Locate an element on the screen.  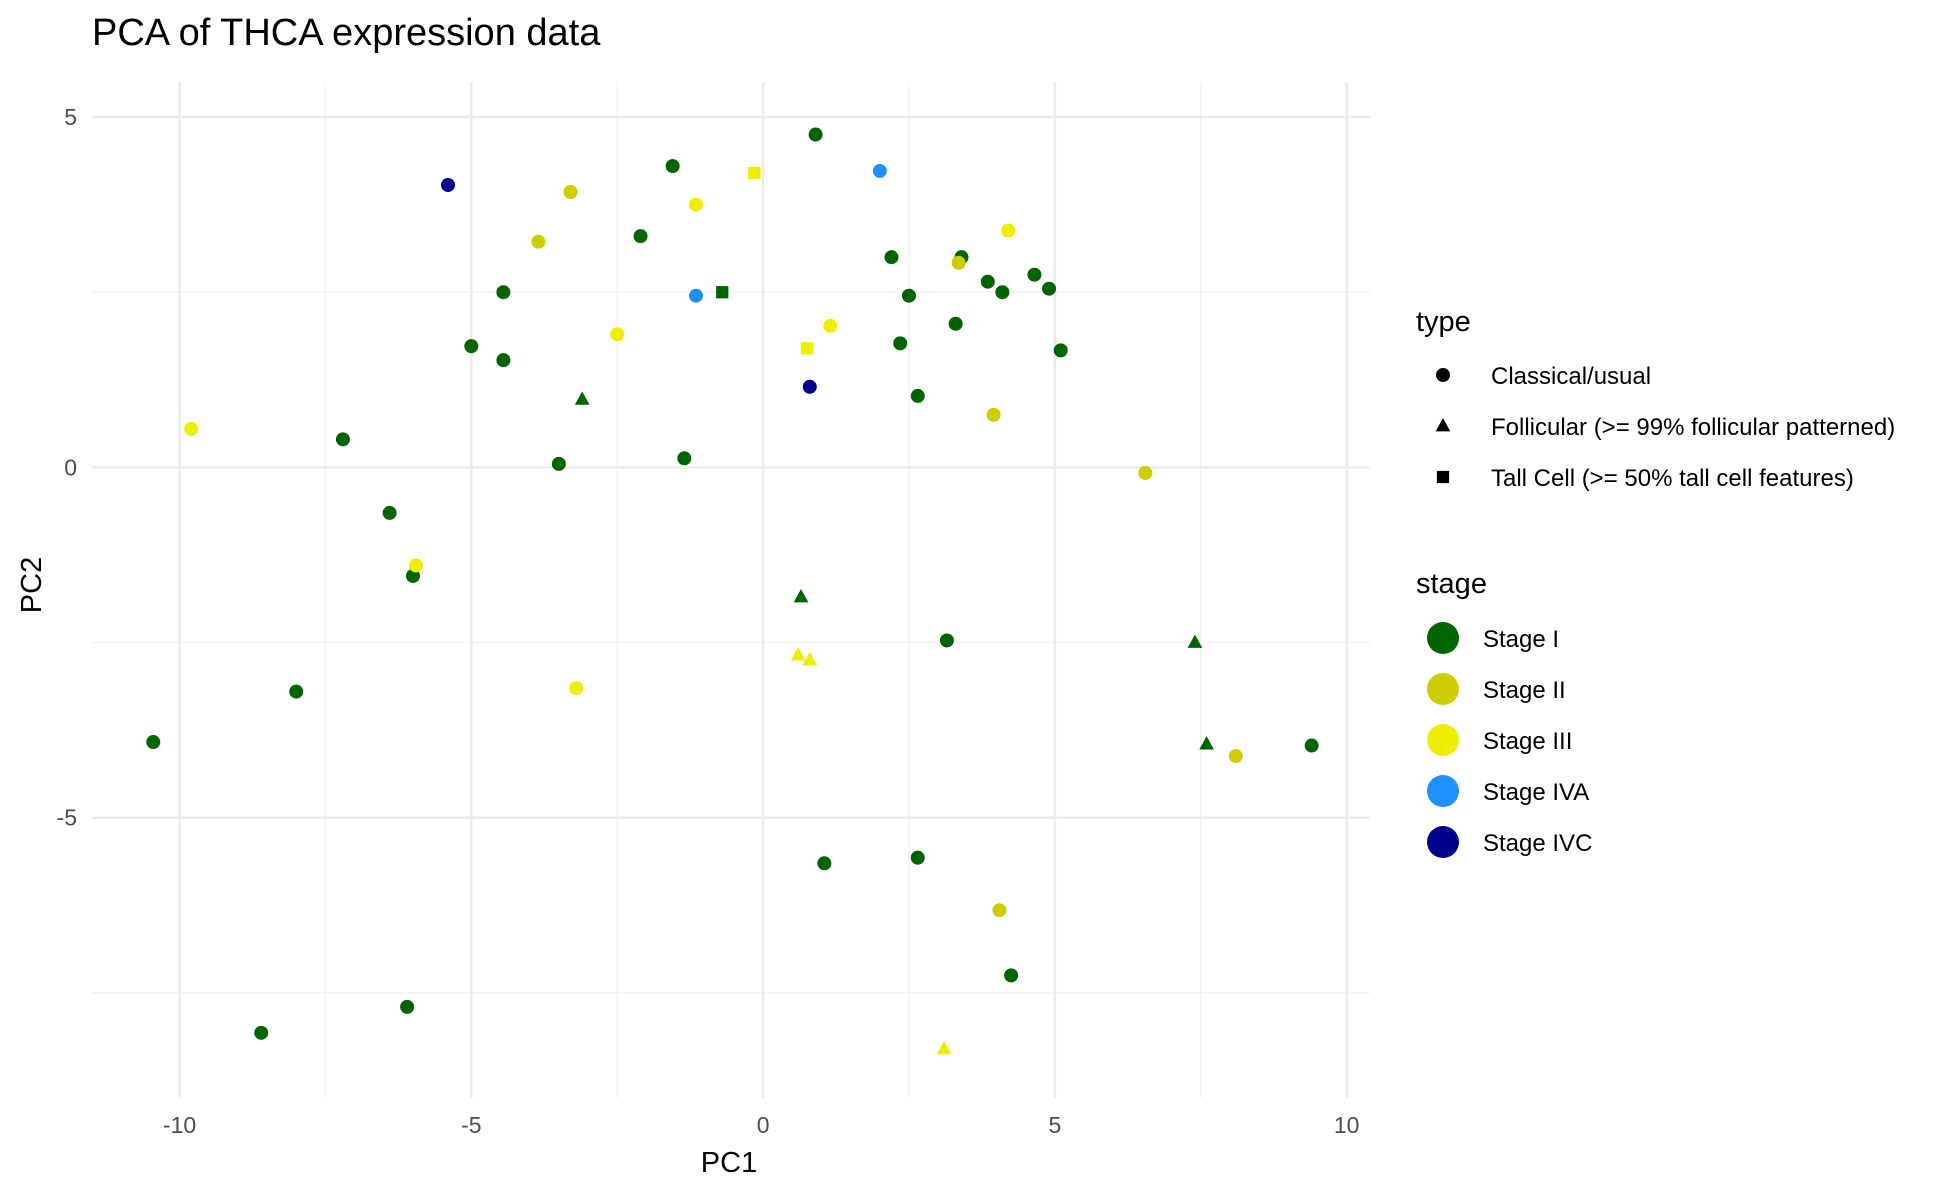
y-tick-label: 5 is located at coordinates (70, 117).